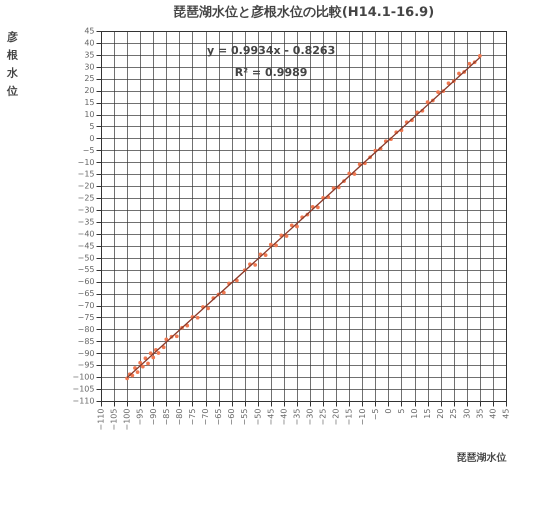 This screenshot has height=505, width=535. Describe the element at coordinates (297, 417) in the screenshot. I see `x-tick-label: −35` at that location.